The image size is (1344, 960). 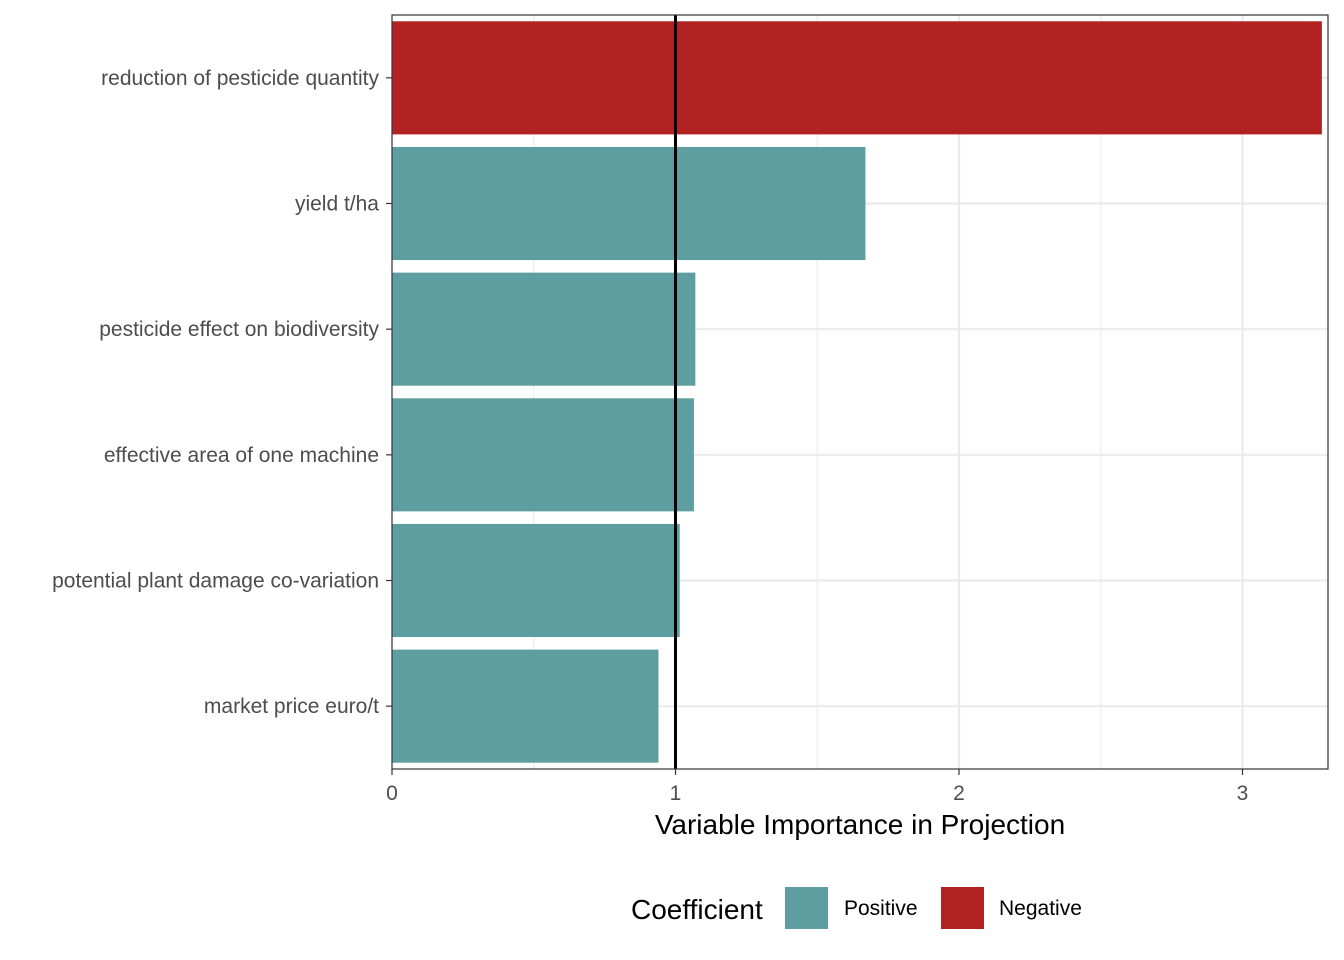 What do you see at coordinates (215, 581) in the screenshot?
I see `y-tick-label: potential plant damage co-variation` at bounding box center [215, 581].